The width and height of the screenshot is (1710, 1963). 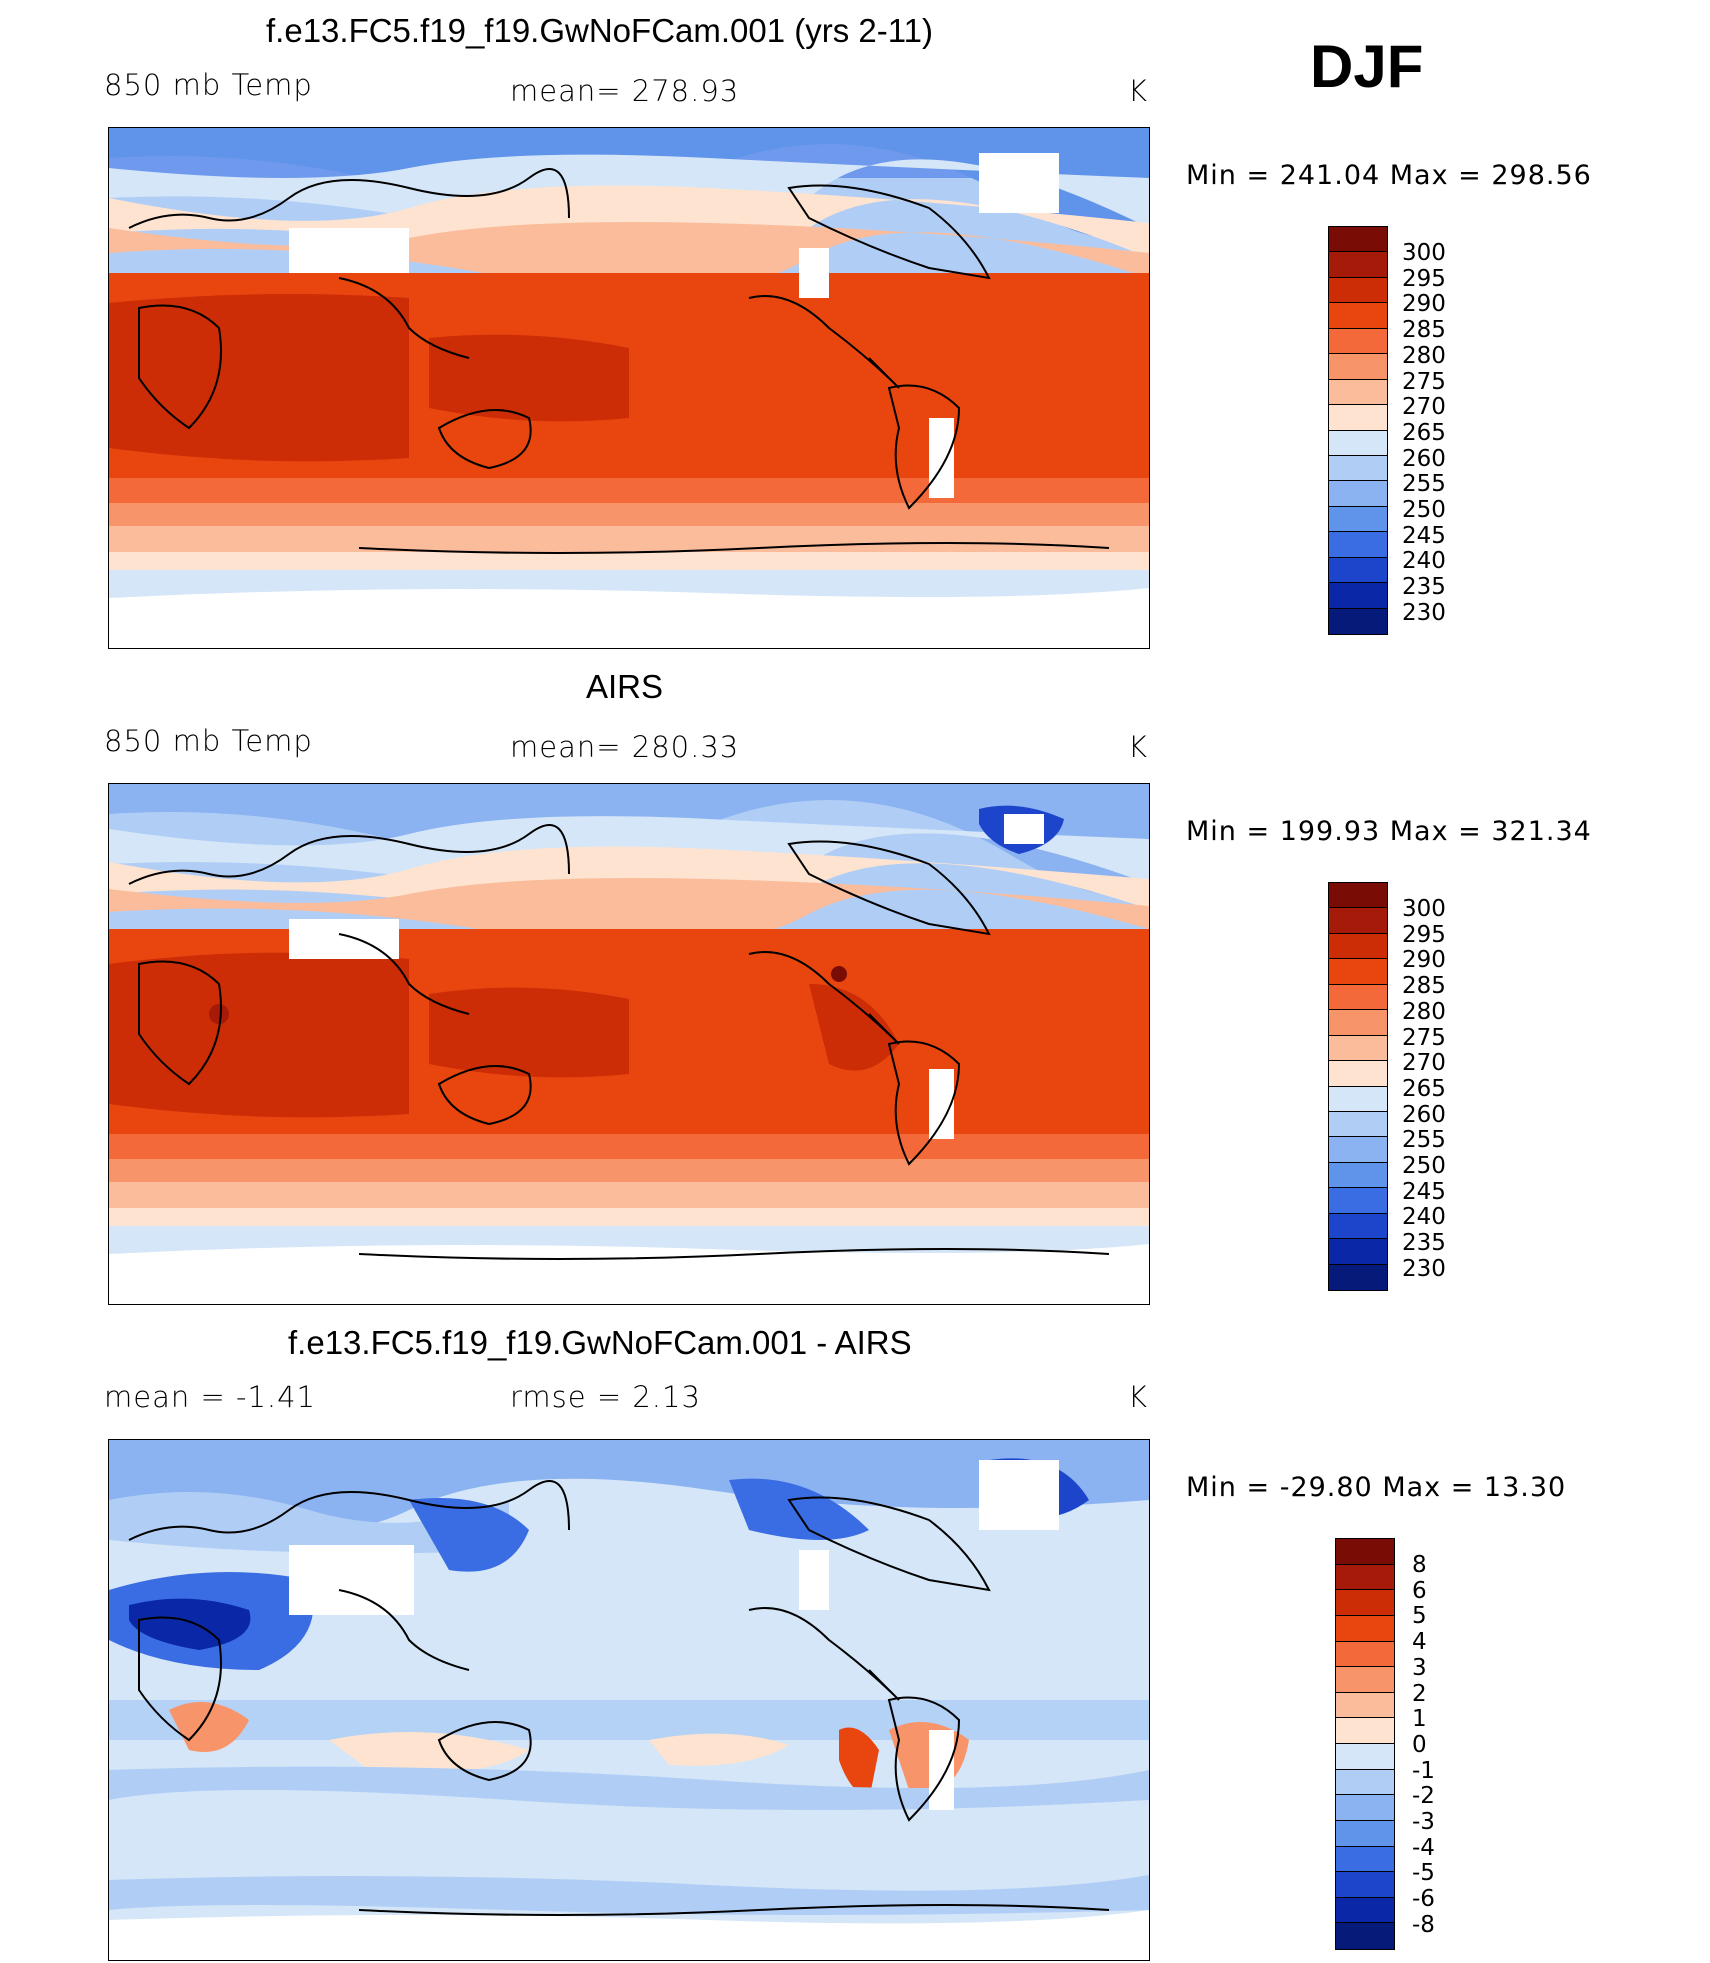 I want to click on colorbar-tick: -4, so click(x=1423, y=1847).